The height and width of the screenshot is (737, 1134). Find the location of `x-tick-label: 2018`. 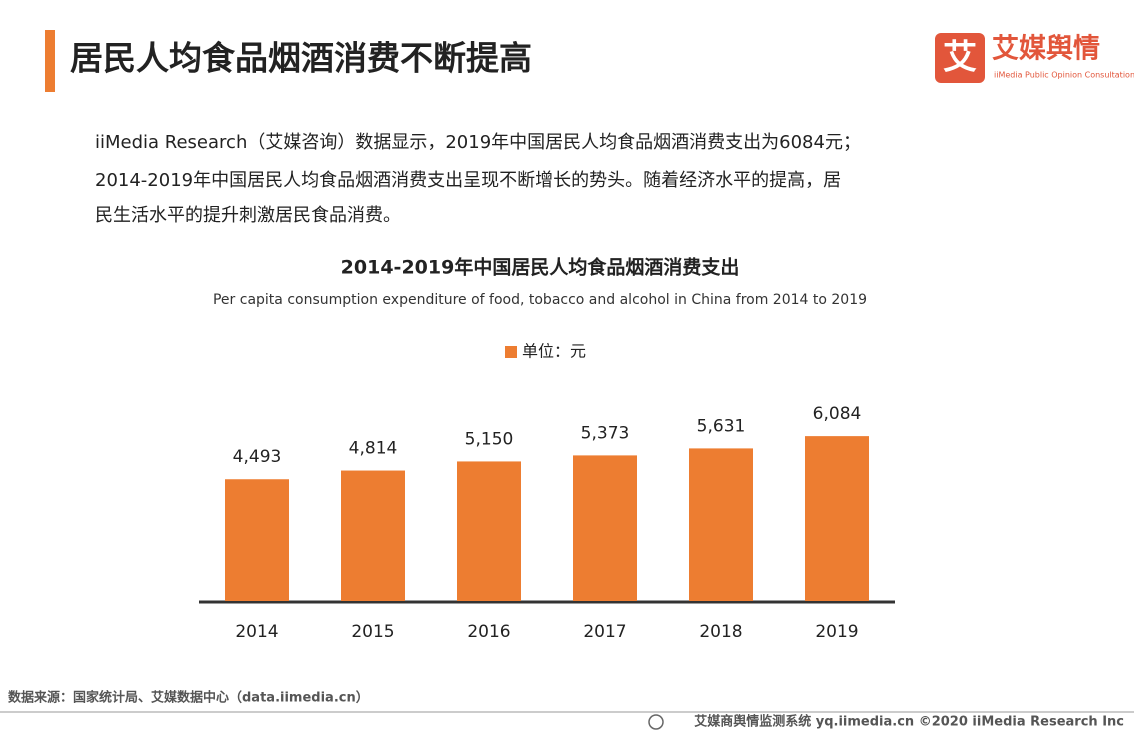

x-tick-label: 2018 is located at coordinates (720, 632).